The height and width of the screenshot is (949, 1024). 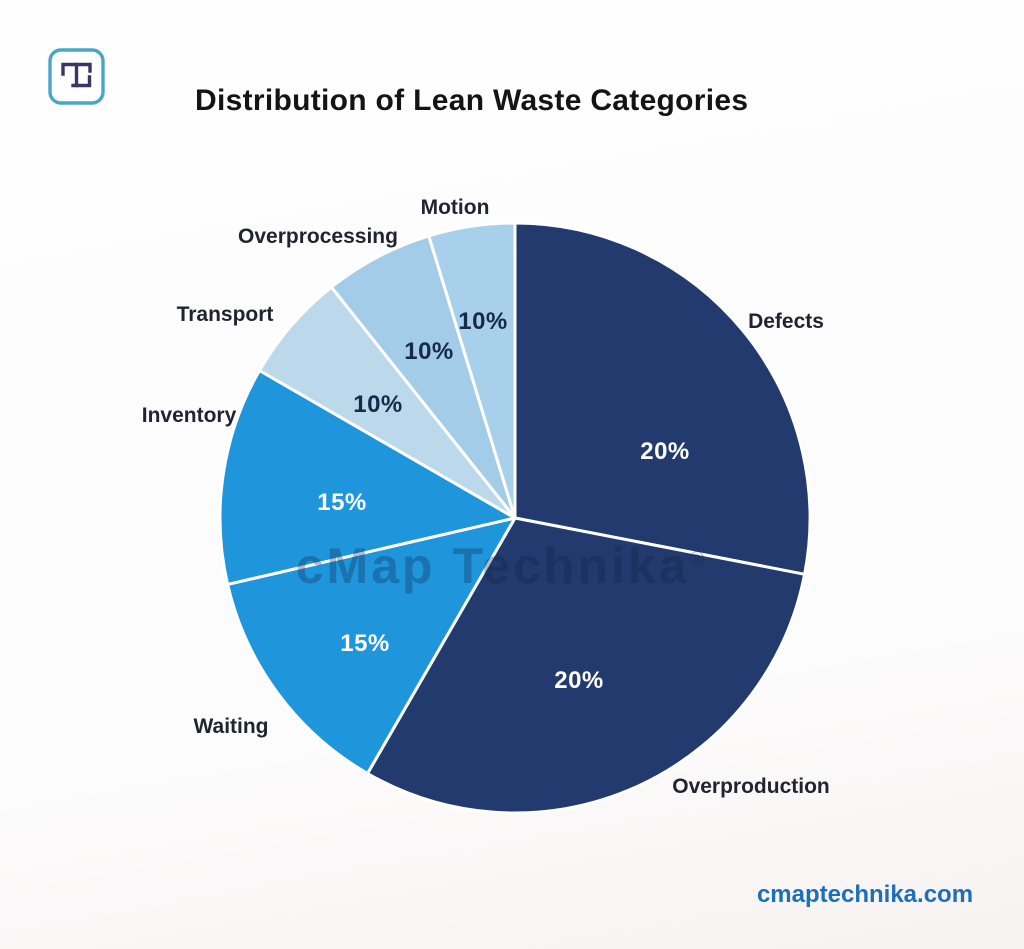 What do you see at coordinates (751, 786) in the screenshot?
I see `slice-category-label-overproduction: Overproduction` at bounding box center [751, 786].